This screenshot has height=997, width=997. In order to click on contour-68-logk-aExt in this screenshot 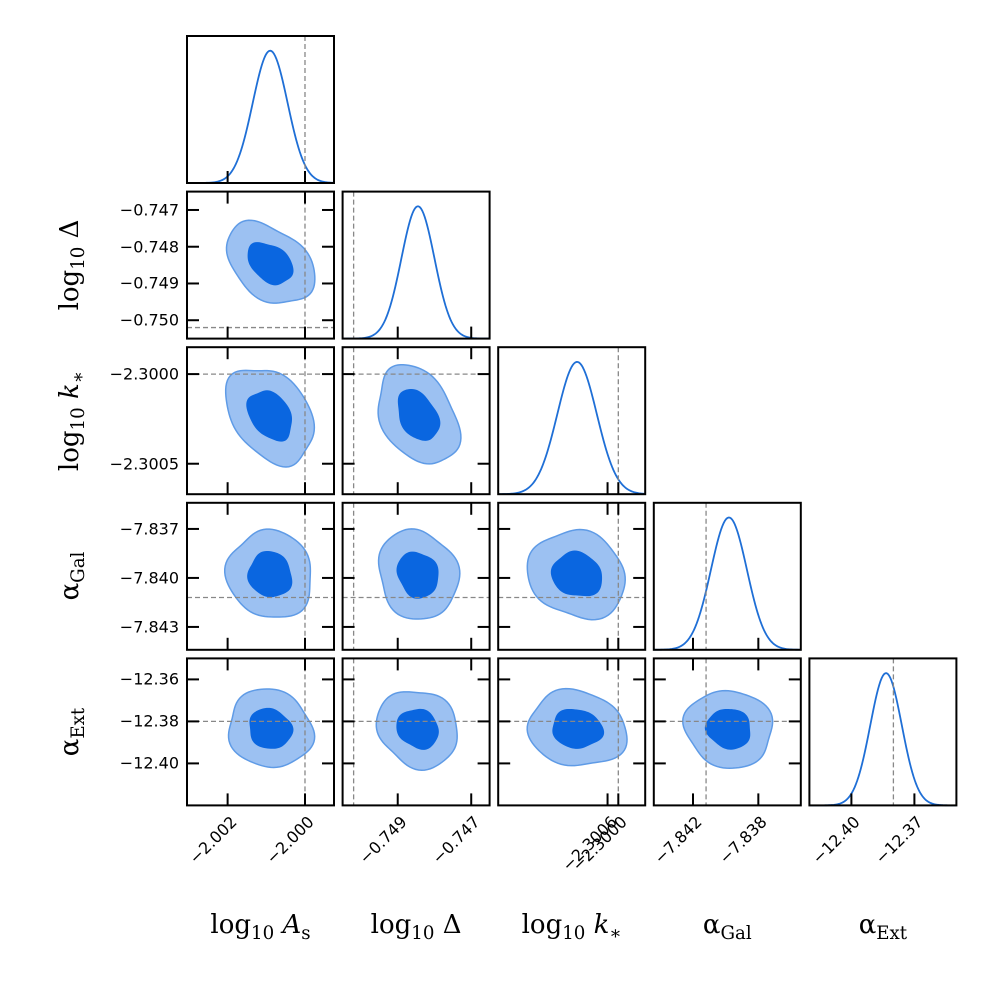, I will do `click(578, 728)`.